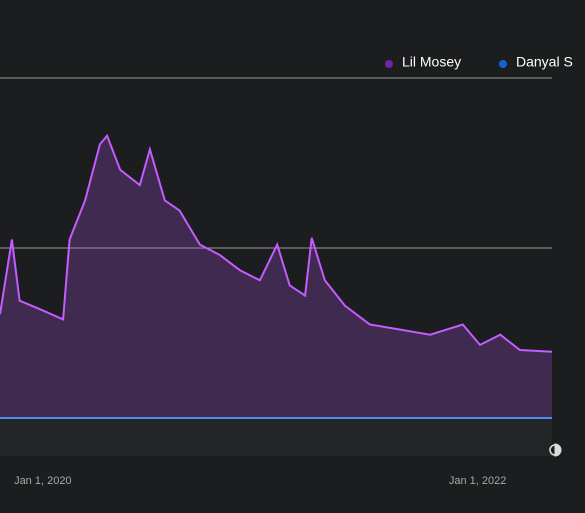 The width and height of the screenshot is (585, 513). I want to click on legend-label: Lil Mosey, so click(431, 62).